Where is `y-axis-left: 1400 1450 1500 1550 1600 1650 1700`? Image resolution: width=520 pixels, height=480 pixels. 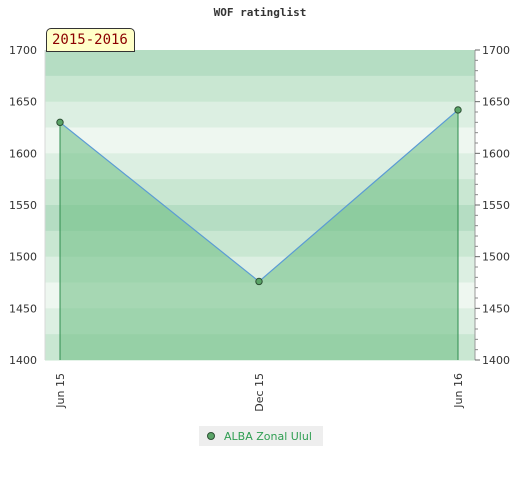
y-axis-left: 1400 1450 1500 1550 1600 1650 1700 is located at coordinates (23, 205).